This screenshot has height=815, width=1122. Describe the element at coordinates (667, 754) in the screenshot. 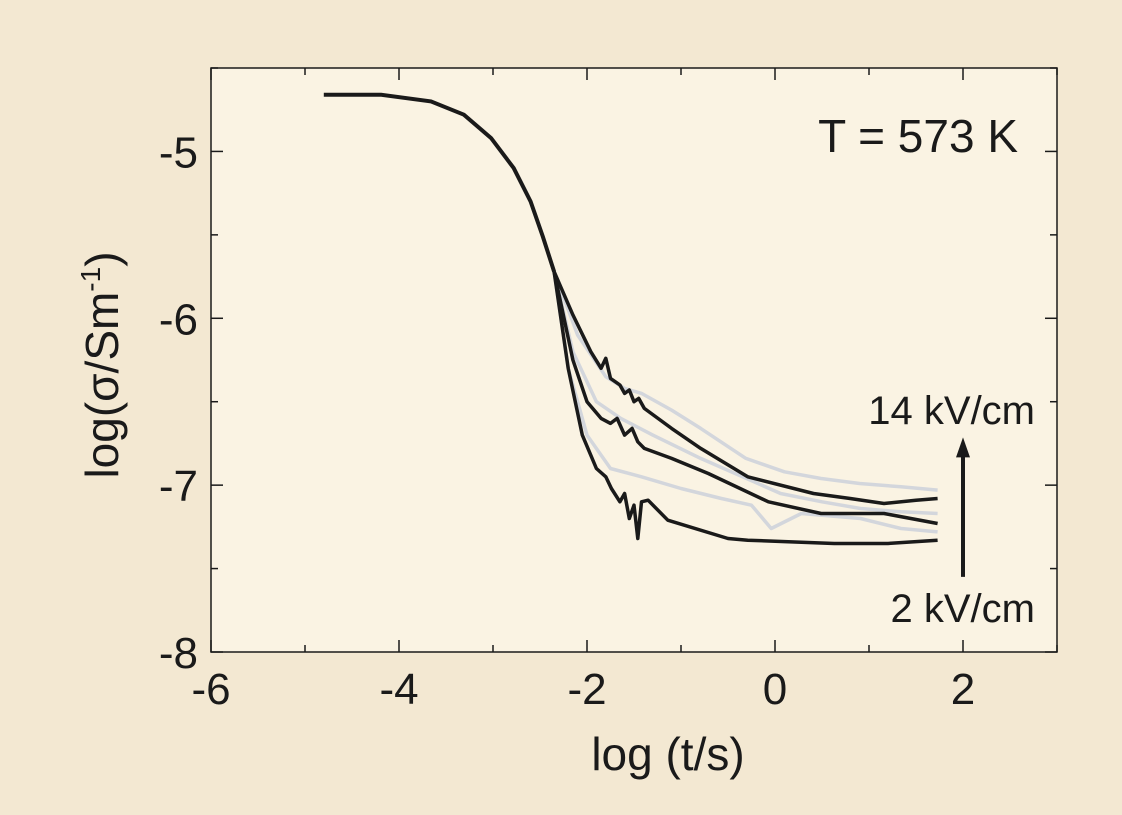

I see `x-axis-label: log (t/s)` at that location.